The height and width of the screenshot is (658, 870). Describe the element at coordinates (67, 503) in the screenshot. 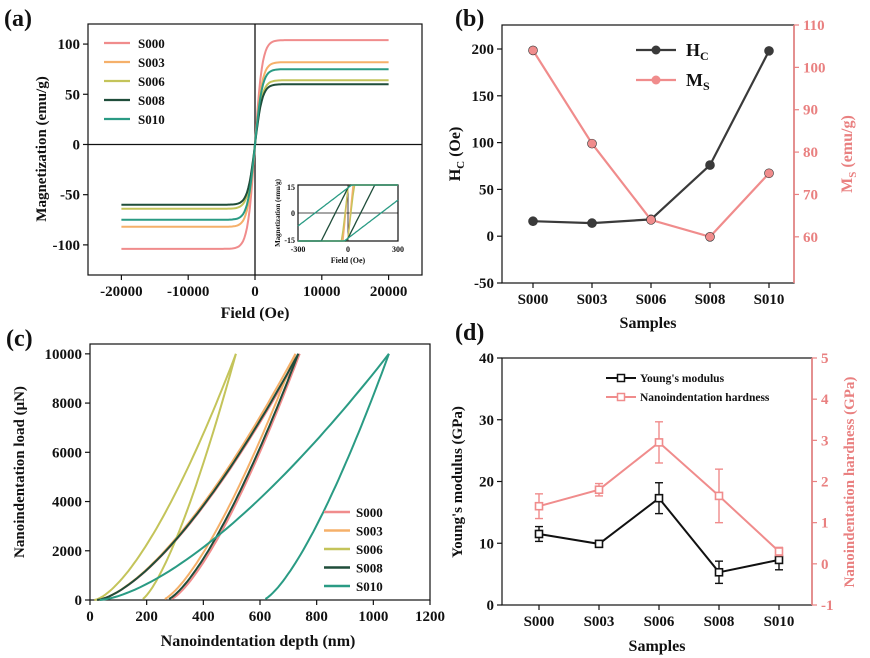

I see `panel-c-ytick-label: 4000` at that location.